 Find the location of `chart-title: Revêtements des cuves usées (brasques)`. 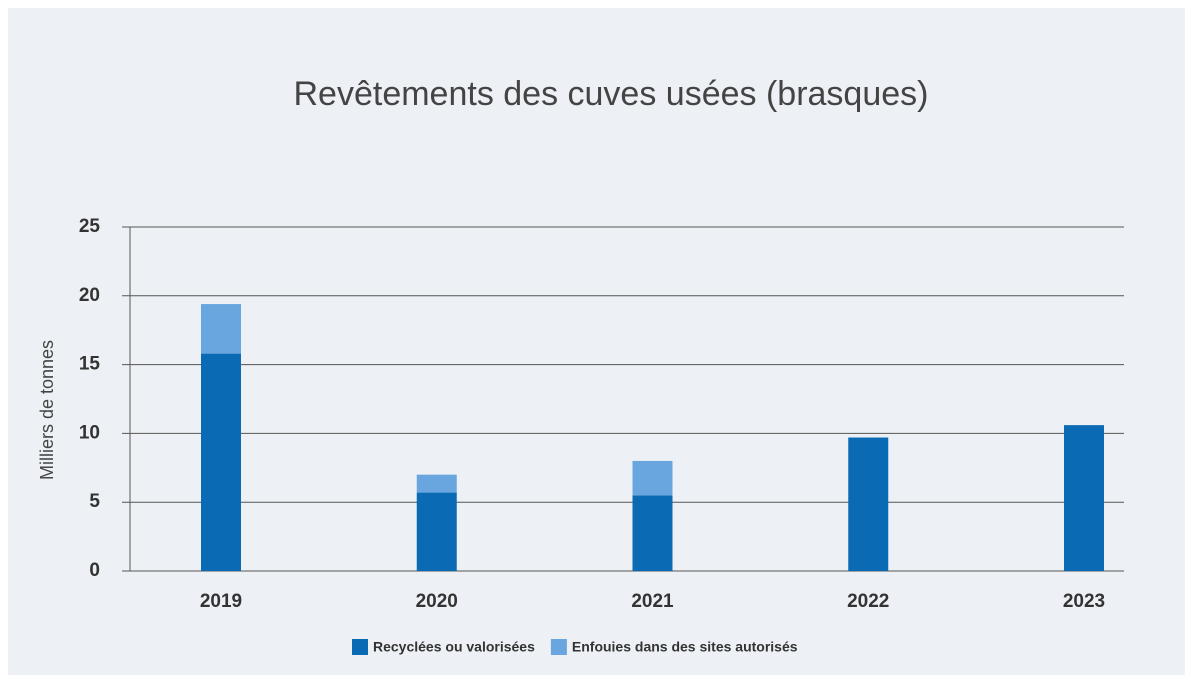

chart-title: Revêtements des cuves usées (brasques) is located at coordinates (611, 94).